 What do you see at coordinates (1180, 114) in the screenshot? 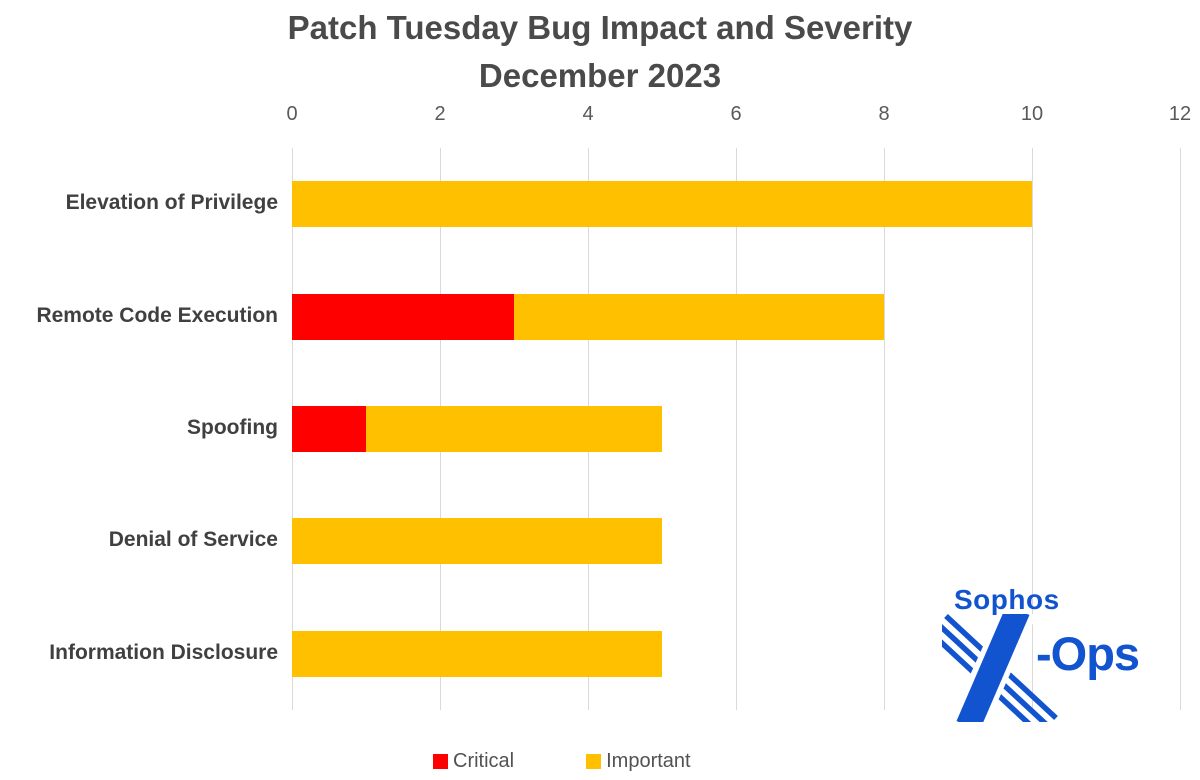
I see `x-axis-tick-label: 12` at bounding box center [1180, 114].